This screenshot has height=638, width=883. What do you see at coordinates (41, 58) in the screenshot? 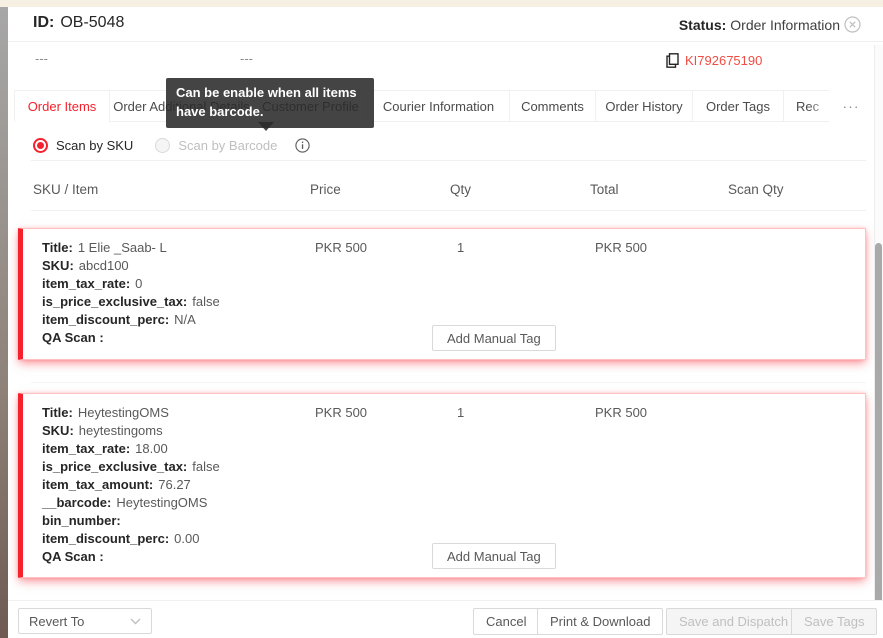
I see `placeholder-value-left: ---` at bounding box center [41, 58].